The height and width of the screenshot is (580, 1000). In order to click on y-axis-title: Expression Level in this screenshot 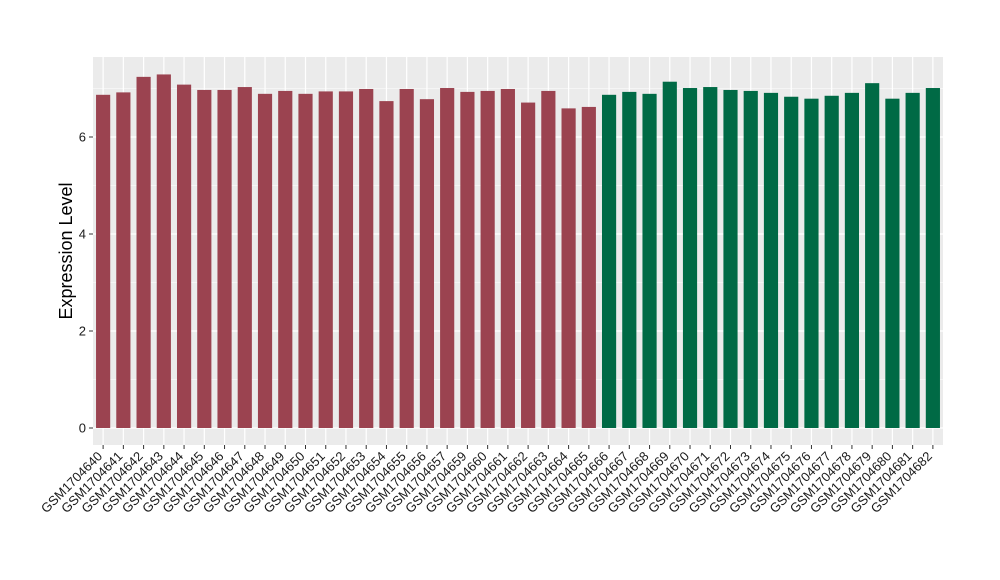, I will do `click(66, 250)`.